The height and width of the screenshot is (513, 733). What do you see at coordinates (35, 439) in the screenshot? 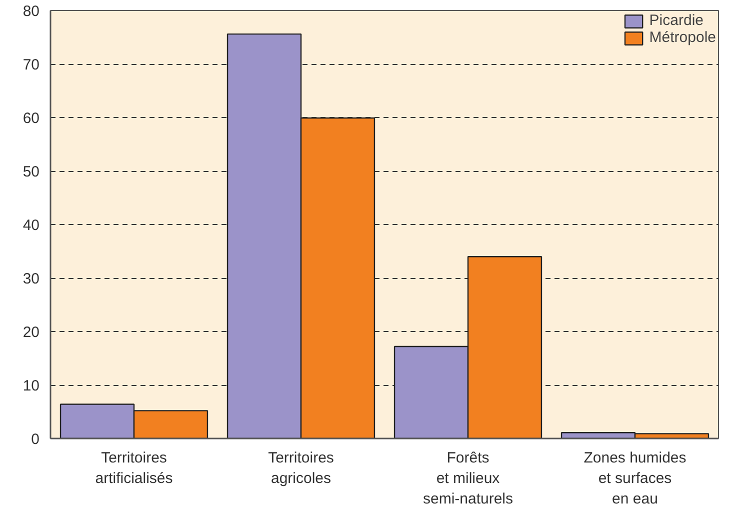
I see `y-tick-label: 0` at bounding box center [35, 439].